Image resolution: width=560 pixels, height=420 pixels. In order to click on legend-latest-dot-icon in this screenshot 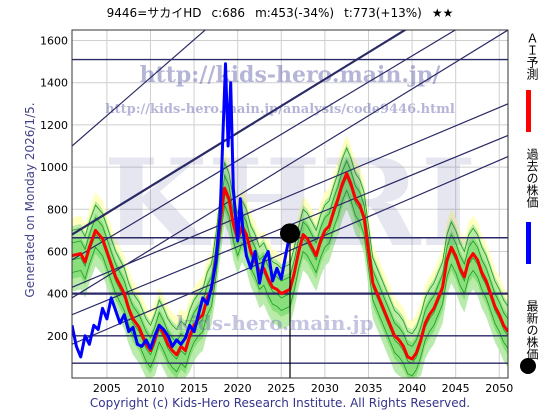, I will do `click(528, 366)`.